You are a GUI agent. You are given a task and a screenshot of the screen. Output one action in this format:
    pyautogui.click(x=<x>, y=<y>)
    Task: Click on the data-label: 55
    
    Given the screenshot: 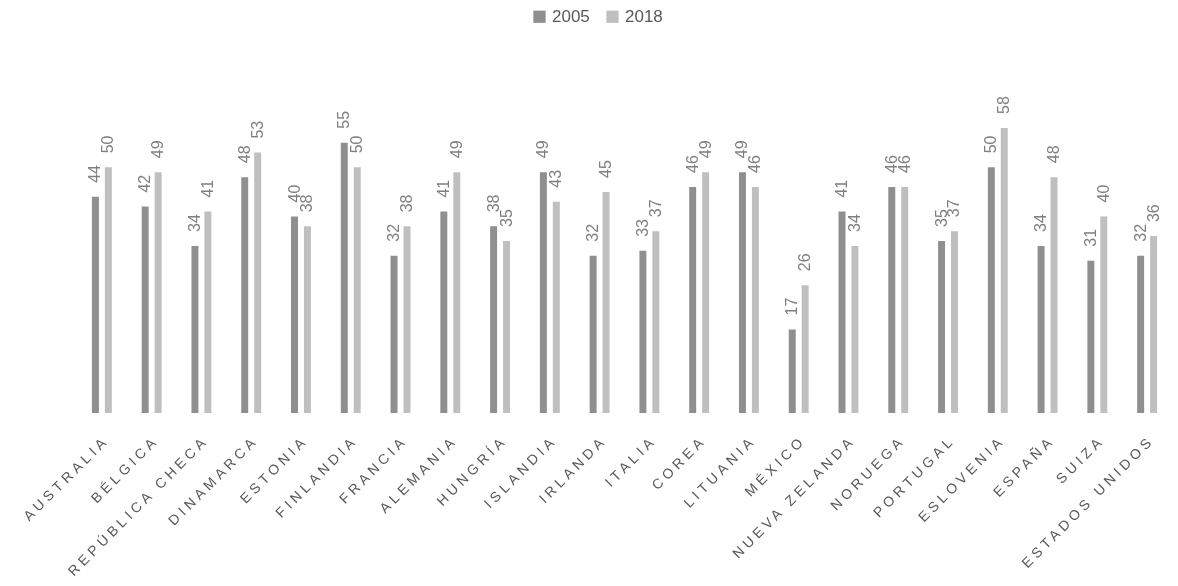 What is the action you would take?
    pyautogui.click(x=344, y=119)
    